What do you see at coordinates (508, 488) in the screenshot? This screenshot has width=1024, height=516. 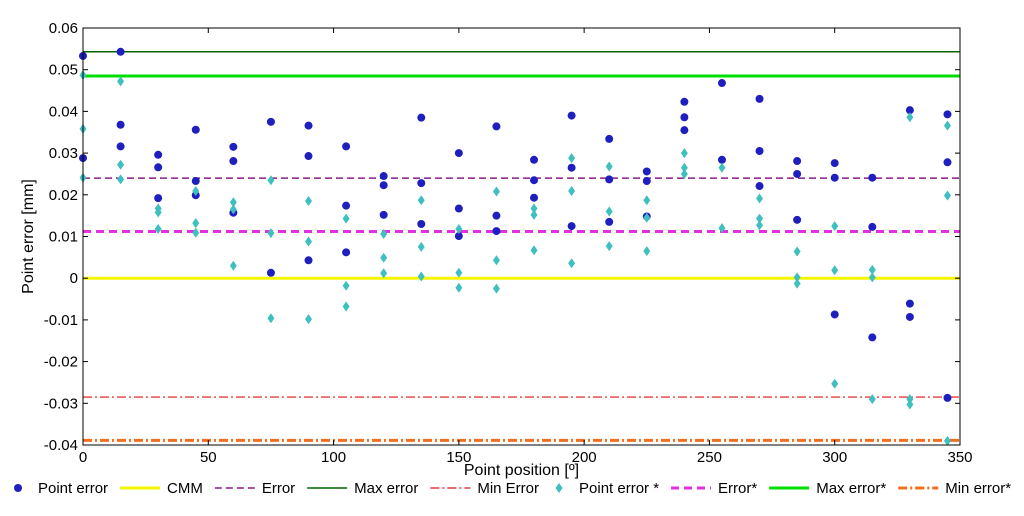 I see `legend-label-min-error: Min Error` at bounding box center [508, 488].